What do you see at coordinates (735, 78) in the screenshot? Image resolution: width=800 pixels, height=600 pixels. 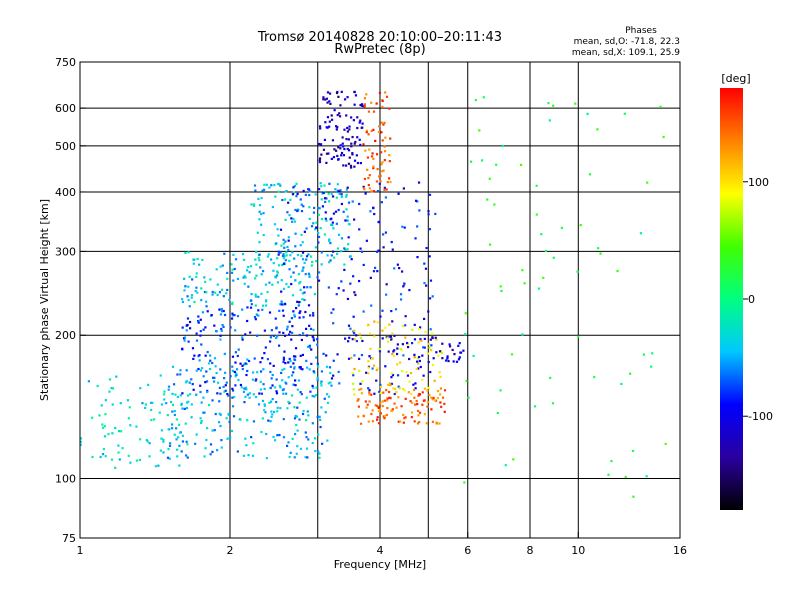 I see `colorbar-label: [deg]` at bounding box center [735, 78].